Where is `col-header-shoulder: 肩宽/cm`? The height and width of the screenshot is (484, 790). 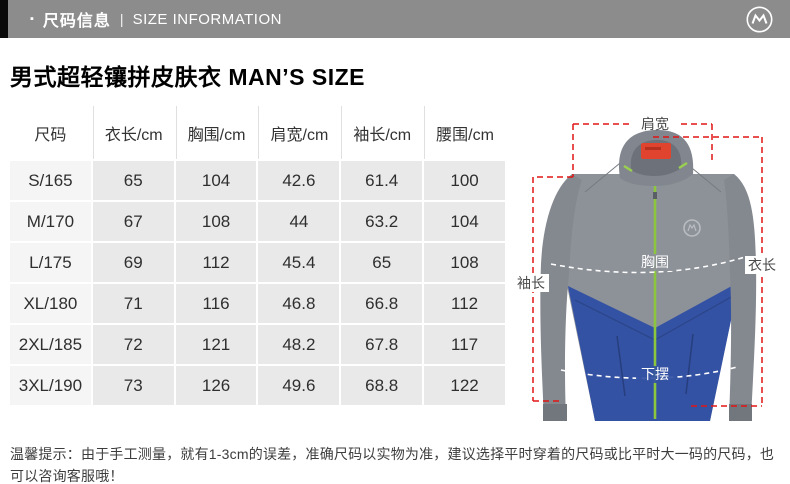
col-header-shoulder: 肩宽/cm is located at coordinates (299, 132).